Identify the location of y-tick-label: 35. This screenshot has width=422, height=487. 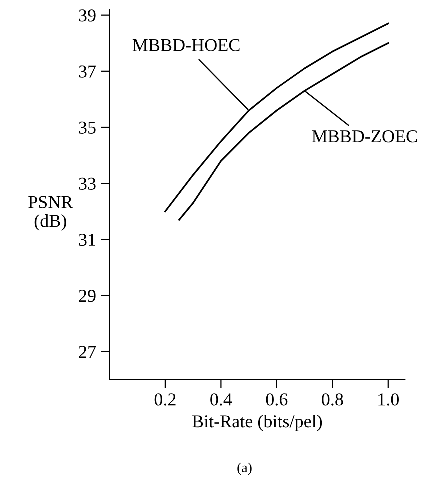
(87, 128).